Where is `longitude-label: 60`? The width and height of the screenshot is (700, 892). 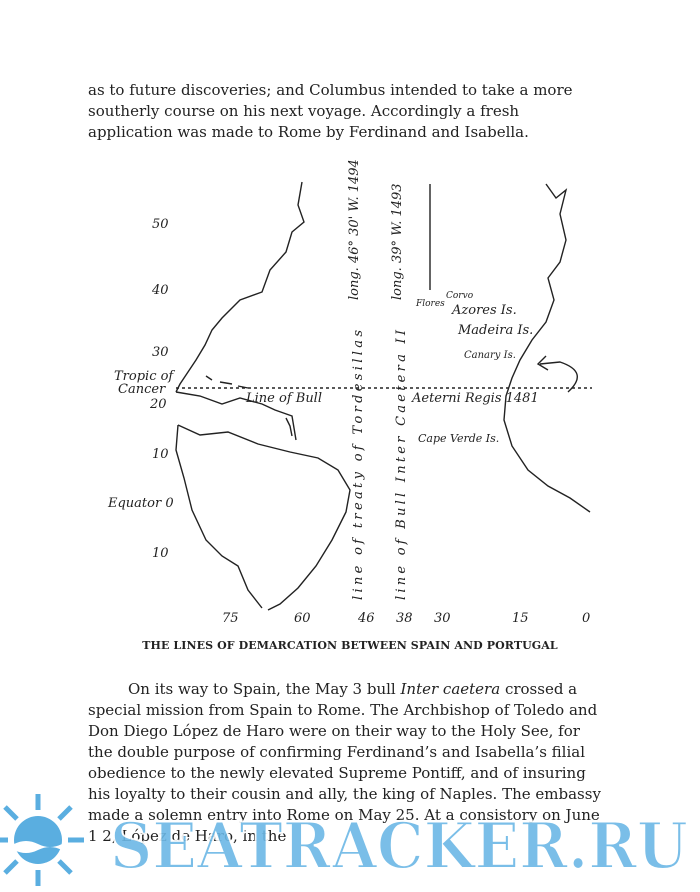
longitude-label: 60 is located at coordinates (302, 618).